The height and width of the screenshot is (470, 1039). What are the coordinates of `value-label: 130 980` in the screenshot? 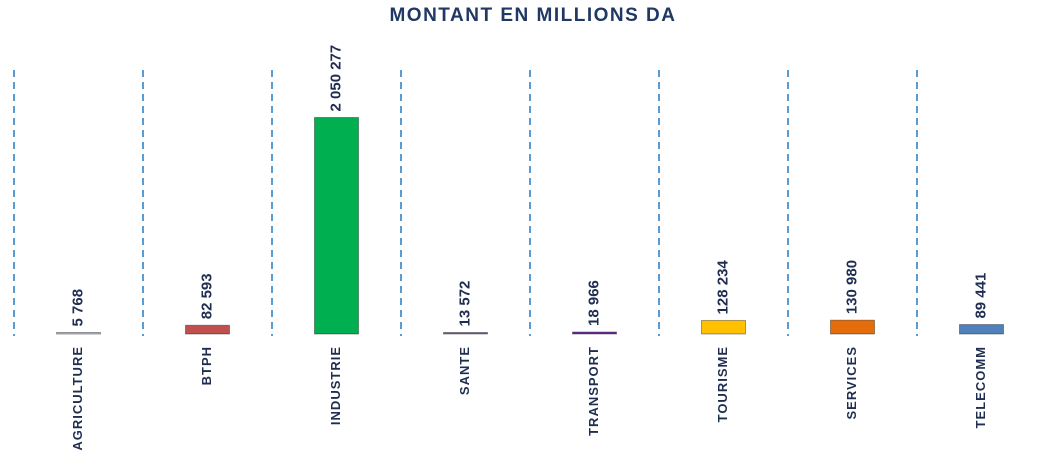 It's located at (851, 287).